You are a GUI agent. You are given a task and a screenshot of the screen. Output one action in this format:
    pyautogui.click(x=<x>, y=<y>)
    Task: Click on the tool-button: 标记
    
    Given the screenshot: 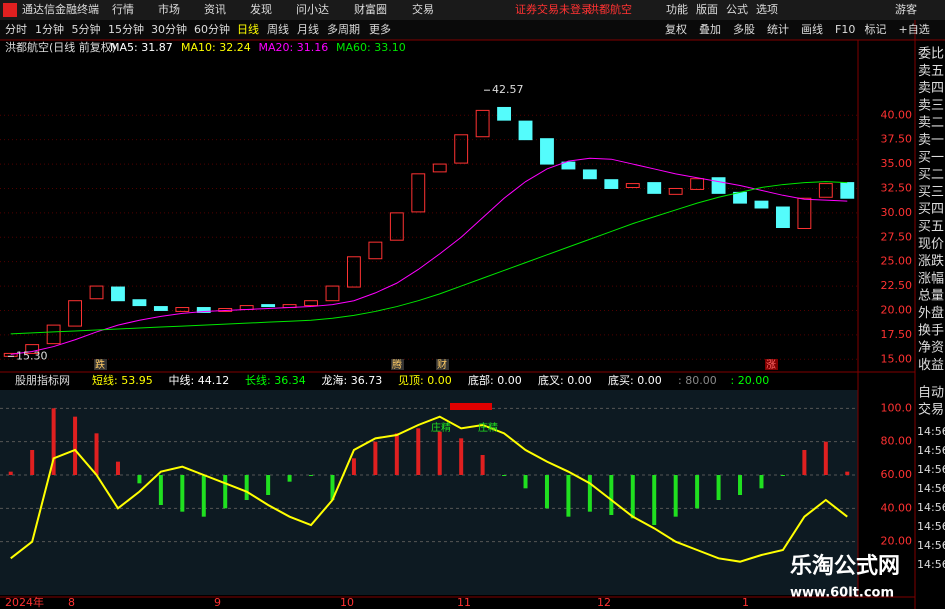 What is the action you would take?
    pyautogui.click(x=876, y=29)
    